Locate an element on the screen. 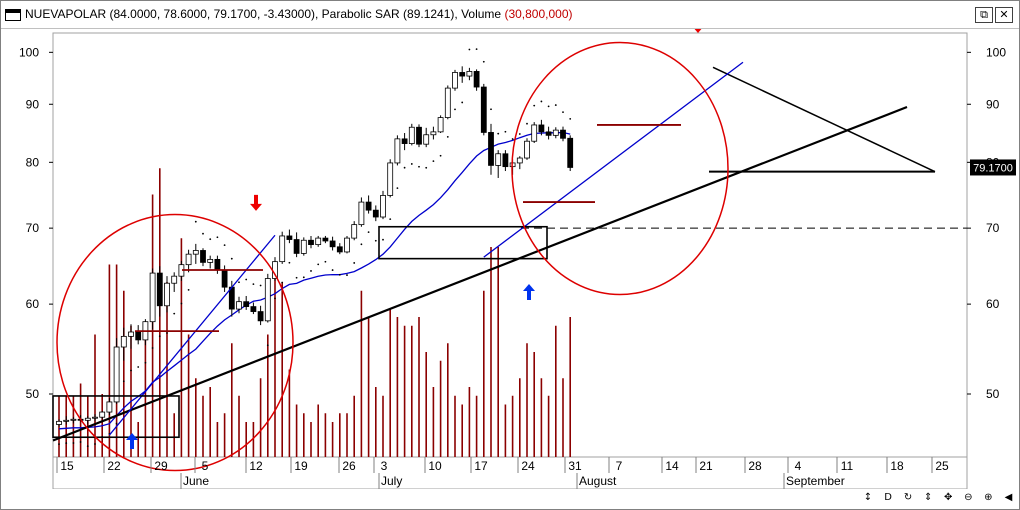 The width and height of the screenshot is (1020, 510). refresh-icon: ↻ is located at coordinates (908, 497).